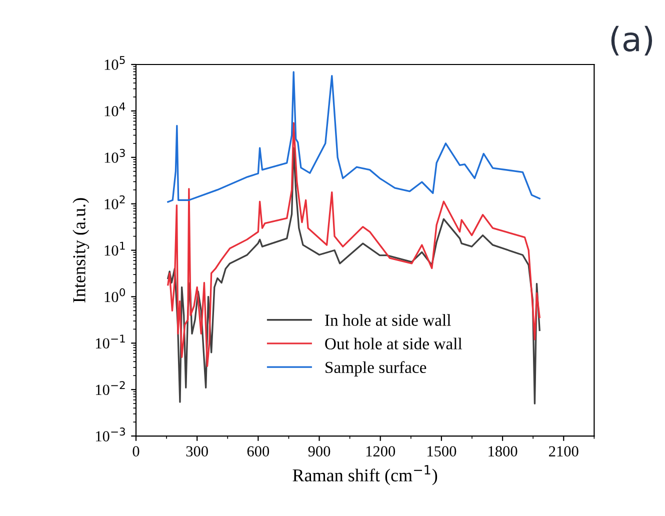 The width and height of the screenshot is (665, 516). What do you see at coordinates (110, 388) in the screenshot?
I see `y-tick-label: 10$^{−2}$` at bounding box center [110, 388].